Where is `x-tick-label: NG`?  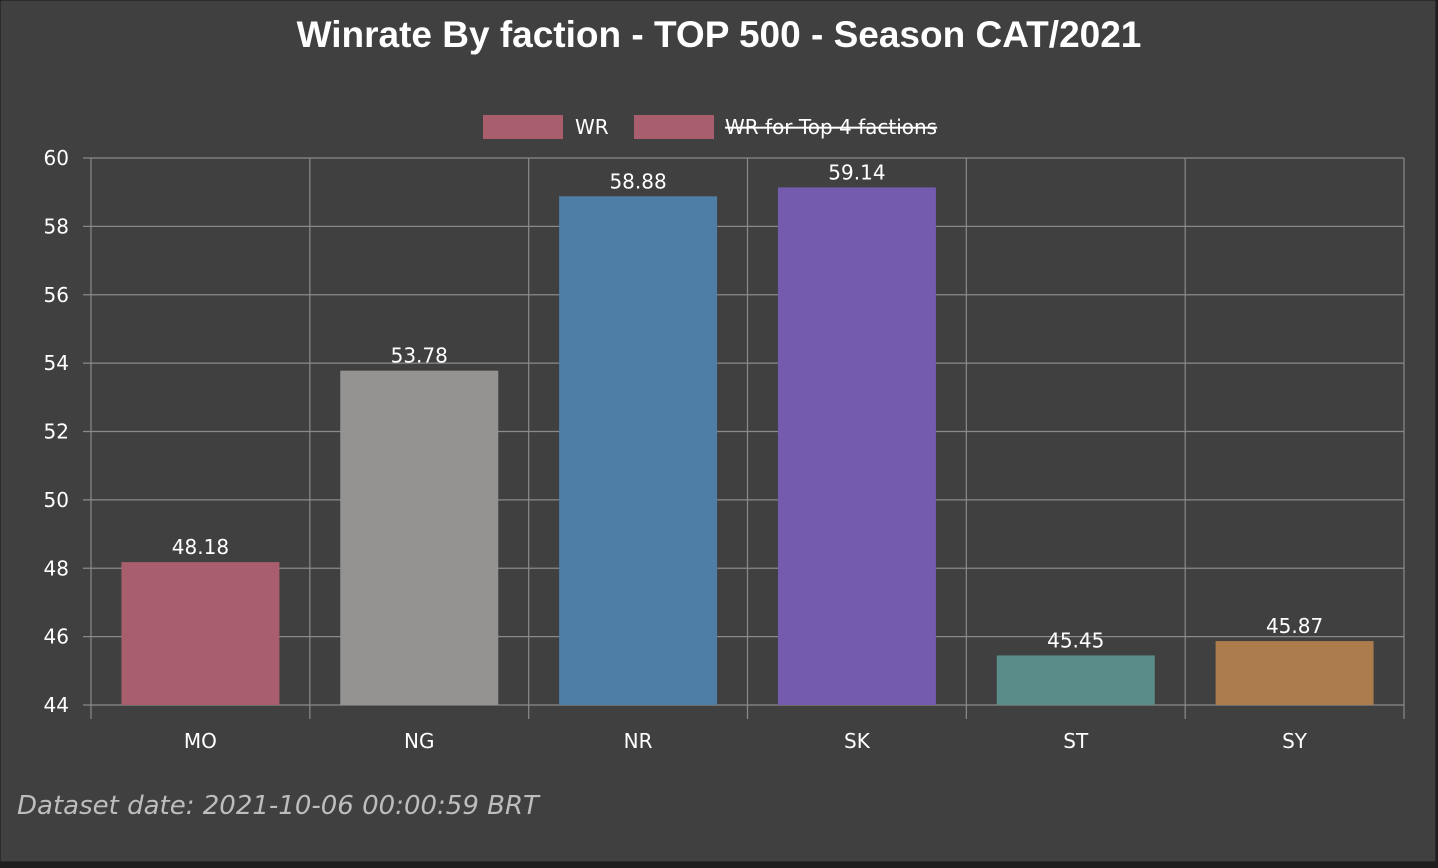
x-tick-label: NG is located at coordinates (419, 741).